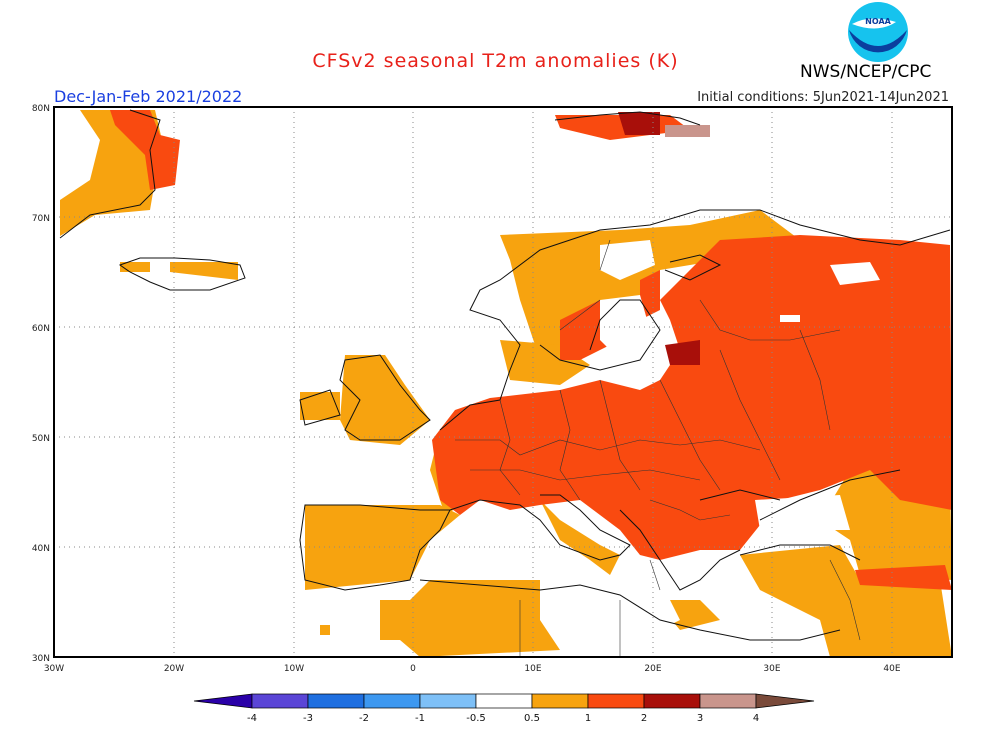 Image resolution: width=991 pixels, height=741 pixels. I want to click on lat-label-60n: 60N, so click(41, 329).